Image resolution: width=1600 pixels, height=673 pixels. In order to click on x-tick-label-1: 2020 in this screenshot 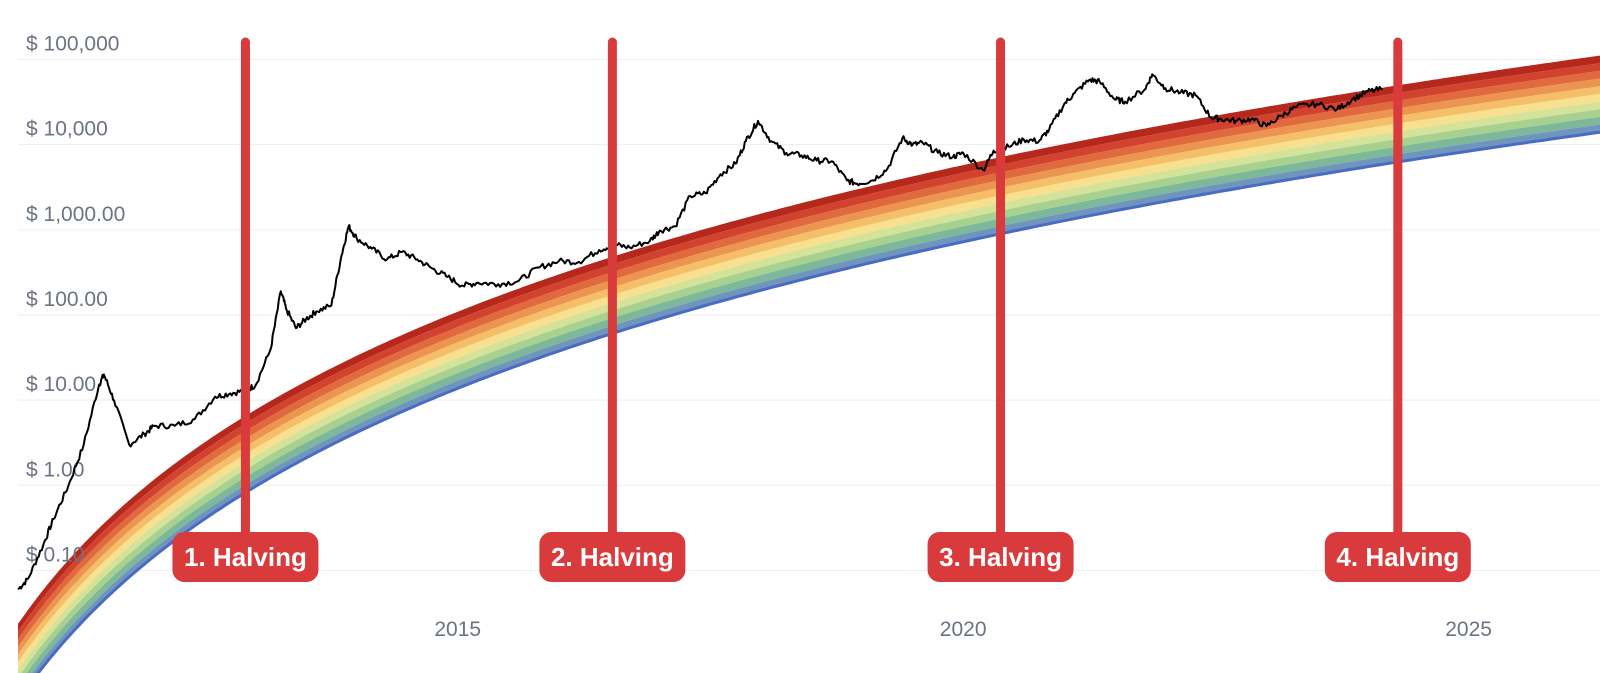, I will do `click(963, 629)`.